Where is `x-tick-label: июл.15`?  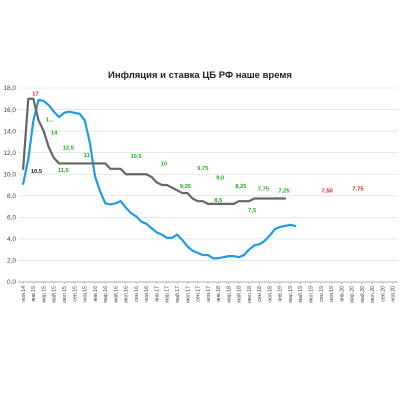
x-tick-label: июл.15 is located at coordinates (65, 294).